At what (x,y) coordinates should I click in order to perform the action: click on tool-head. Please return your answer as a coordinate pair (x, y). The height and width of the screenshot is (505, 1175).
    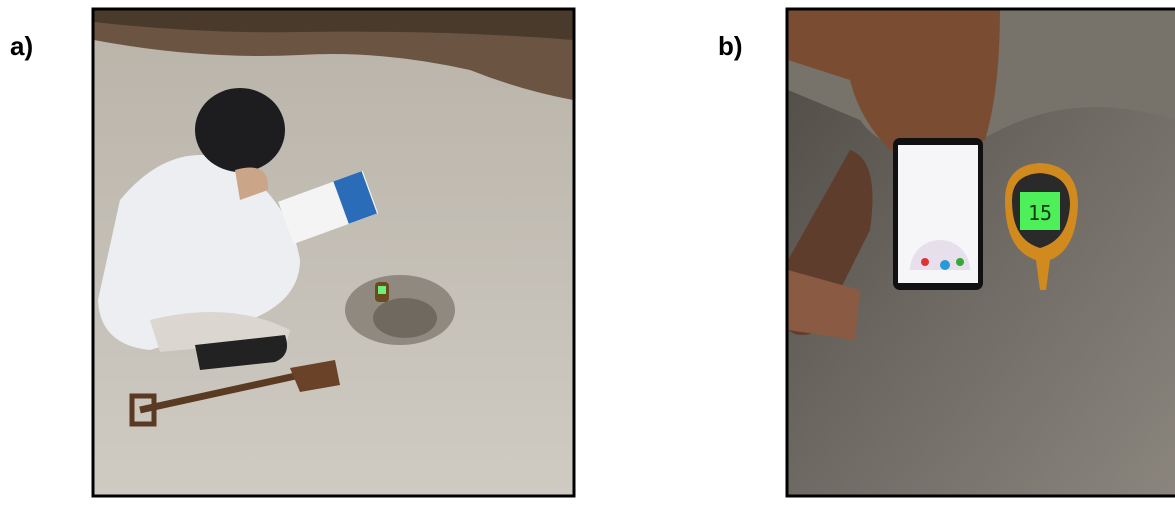
    Looking at the image, I should click on (824, 305).